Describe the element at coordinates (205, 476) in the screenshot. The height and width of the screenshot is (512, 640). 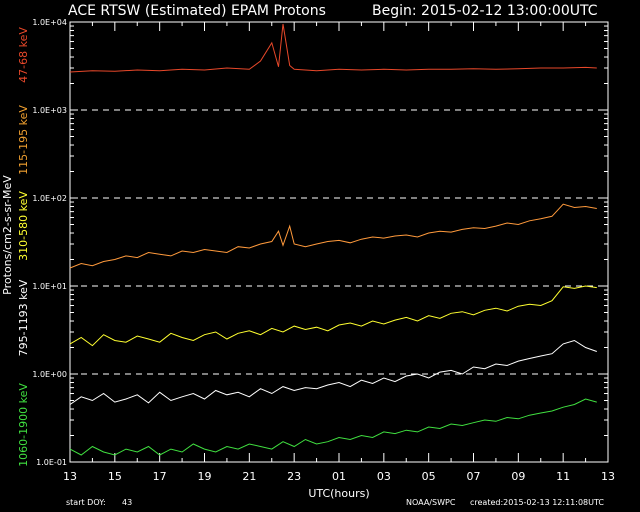
I see `x-tick-label: 19` at that location.